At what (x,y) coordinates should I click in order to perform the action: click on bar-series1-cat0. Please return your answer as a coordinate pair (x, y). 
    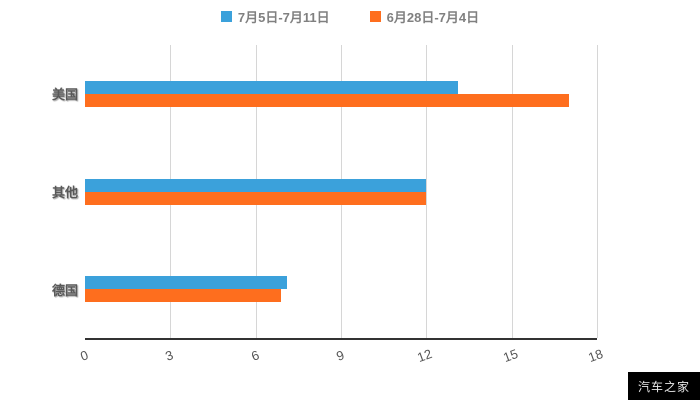
    Looking at the image, I should click on (327, 100).